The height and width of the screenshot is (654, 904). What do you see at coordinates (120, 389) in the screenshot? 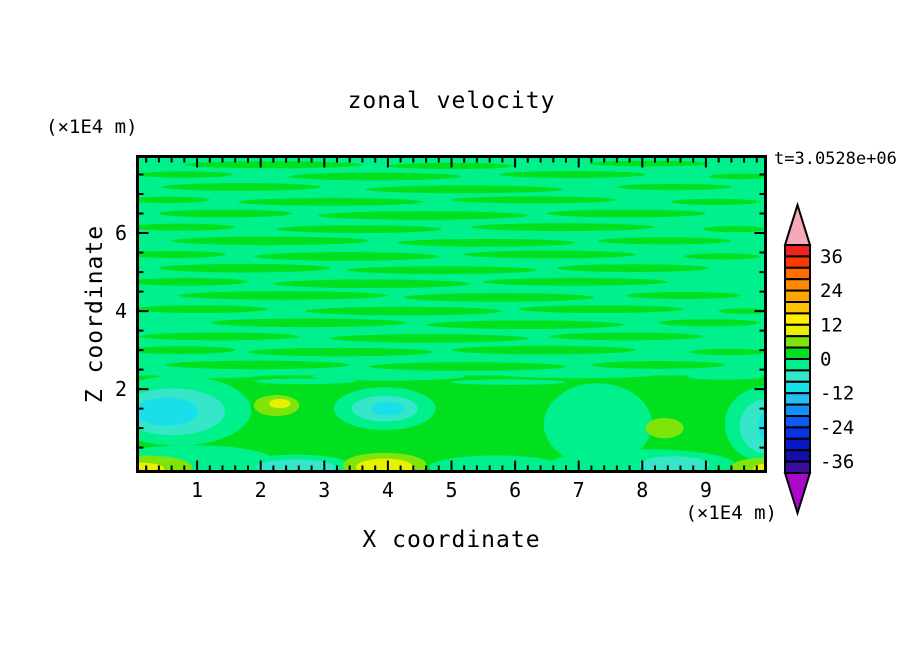
I see `y-tick-label: 2` at bounding box center [120, 389].